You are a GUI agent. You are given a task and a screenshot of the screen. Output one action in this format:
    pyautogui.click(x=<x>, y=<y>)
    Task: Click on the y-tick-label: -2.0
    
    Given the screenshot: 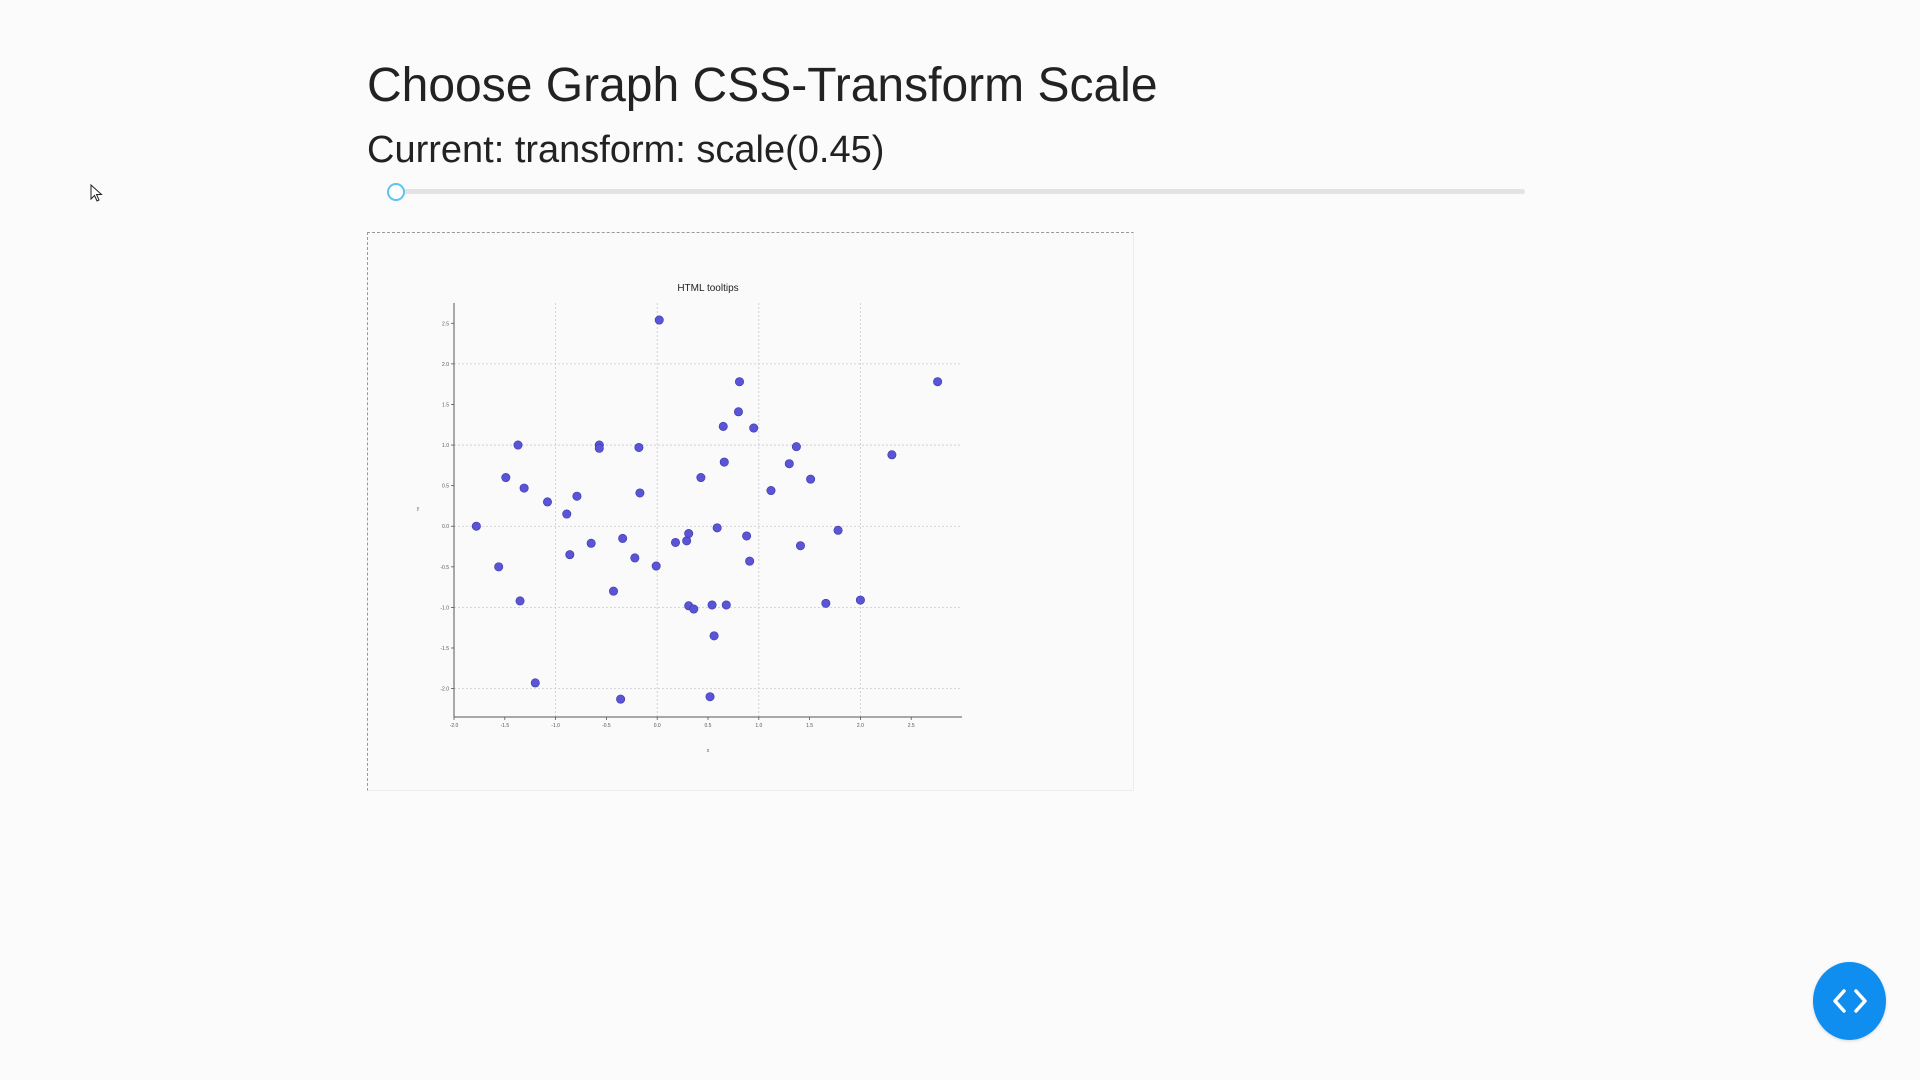 What is the action you would take?
    pyautogui.click(x=444, y=690)
    